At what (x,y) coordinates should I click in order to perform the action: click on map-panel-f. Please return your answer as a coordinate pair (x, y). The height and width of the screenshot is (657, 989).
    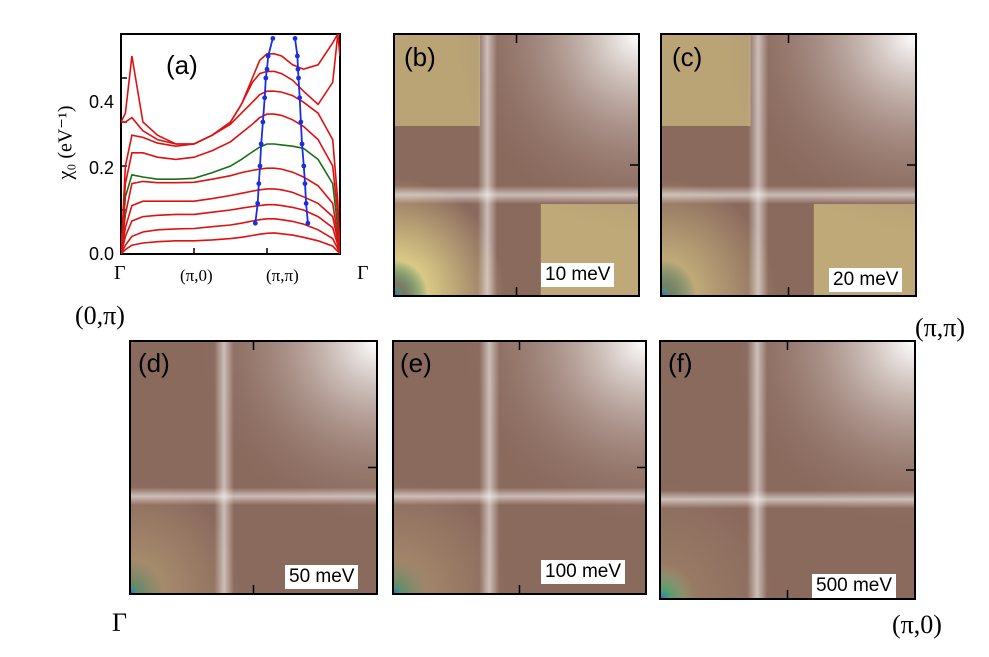
    Looking at the image, I should click on (787, 470).